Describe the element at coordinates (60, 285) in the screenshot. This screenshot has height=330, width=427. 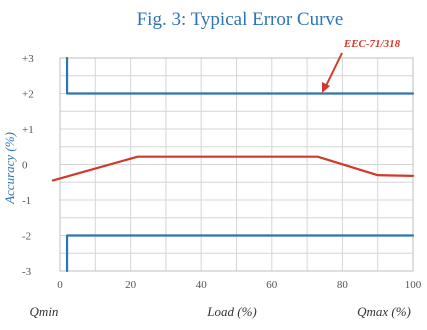
I see `x-tick-label: 0` at that location.